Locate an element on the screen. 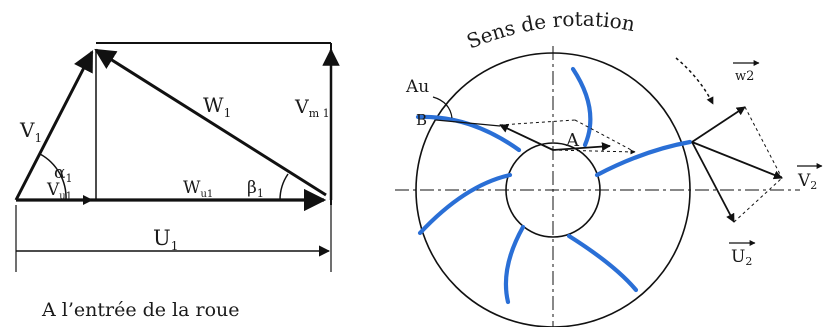 The height and width of the screenshot is (327, 826). b-pointer-line is located at coordinates (468, 123).